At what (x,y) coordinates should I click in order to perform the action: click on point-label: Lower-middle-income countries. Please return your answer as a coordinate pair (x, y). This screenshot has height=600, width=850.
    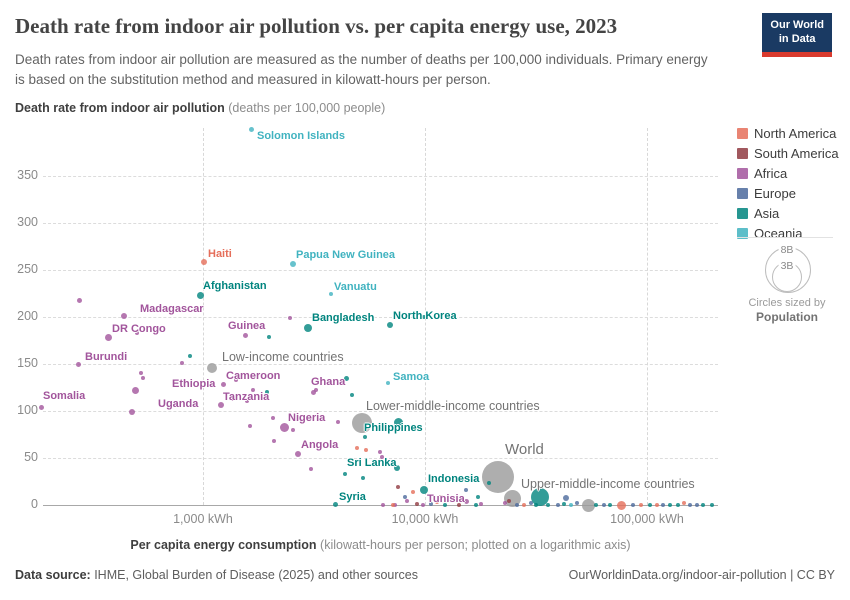
    Looking at the image, I should click on (453, 406).